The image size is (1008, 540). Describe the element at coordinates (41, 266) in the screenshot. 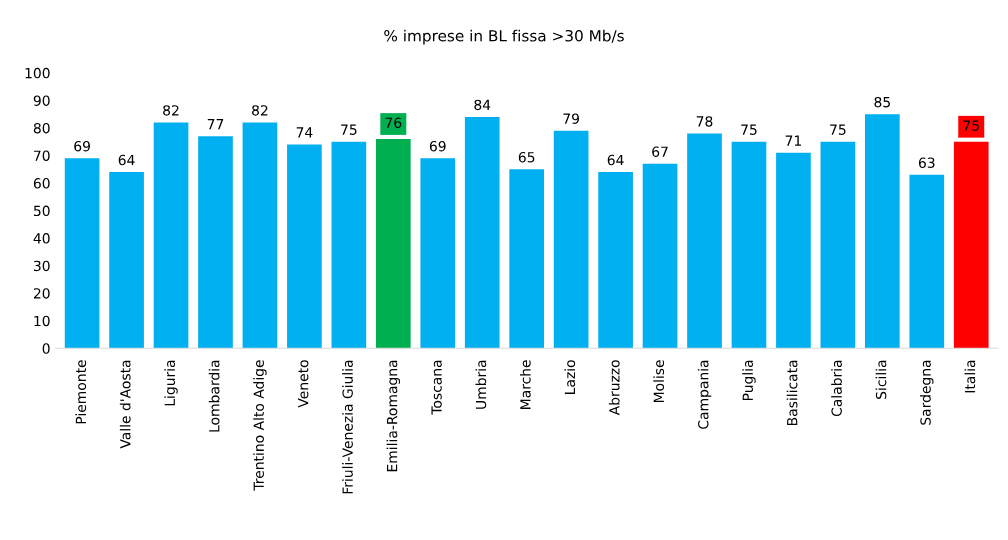

I see `y-tick-label: 30` at that location.